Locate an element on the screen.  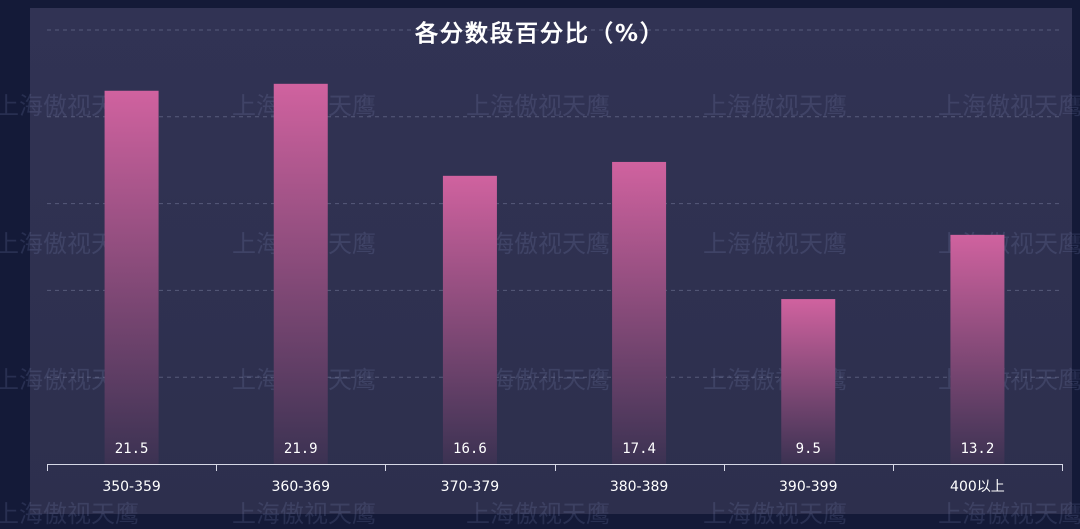
value-label: 21.5 is located at coordinates (132, 449).